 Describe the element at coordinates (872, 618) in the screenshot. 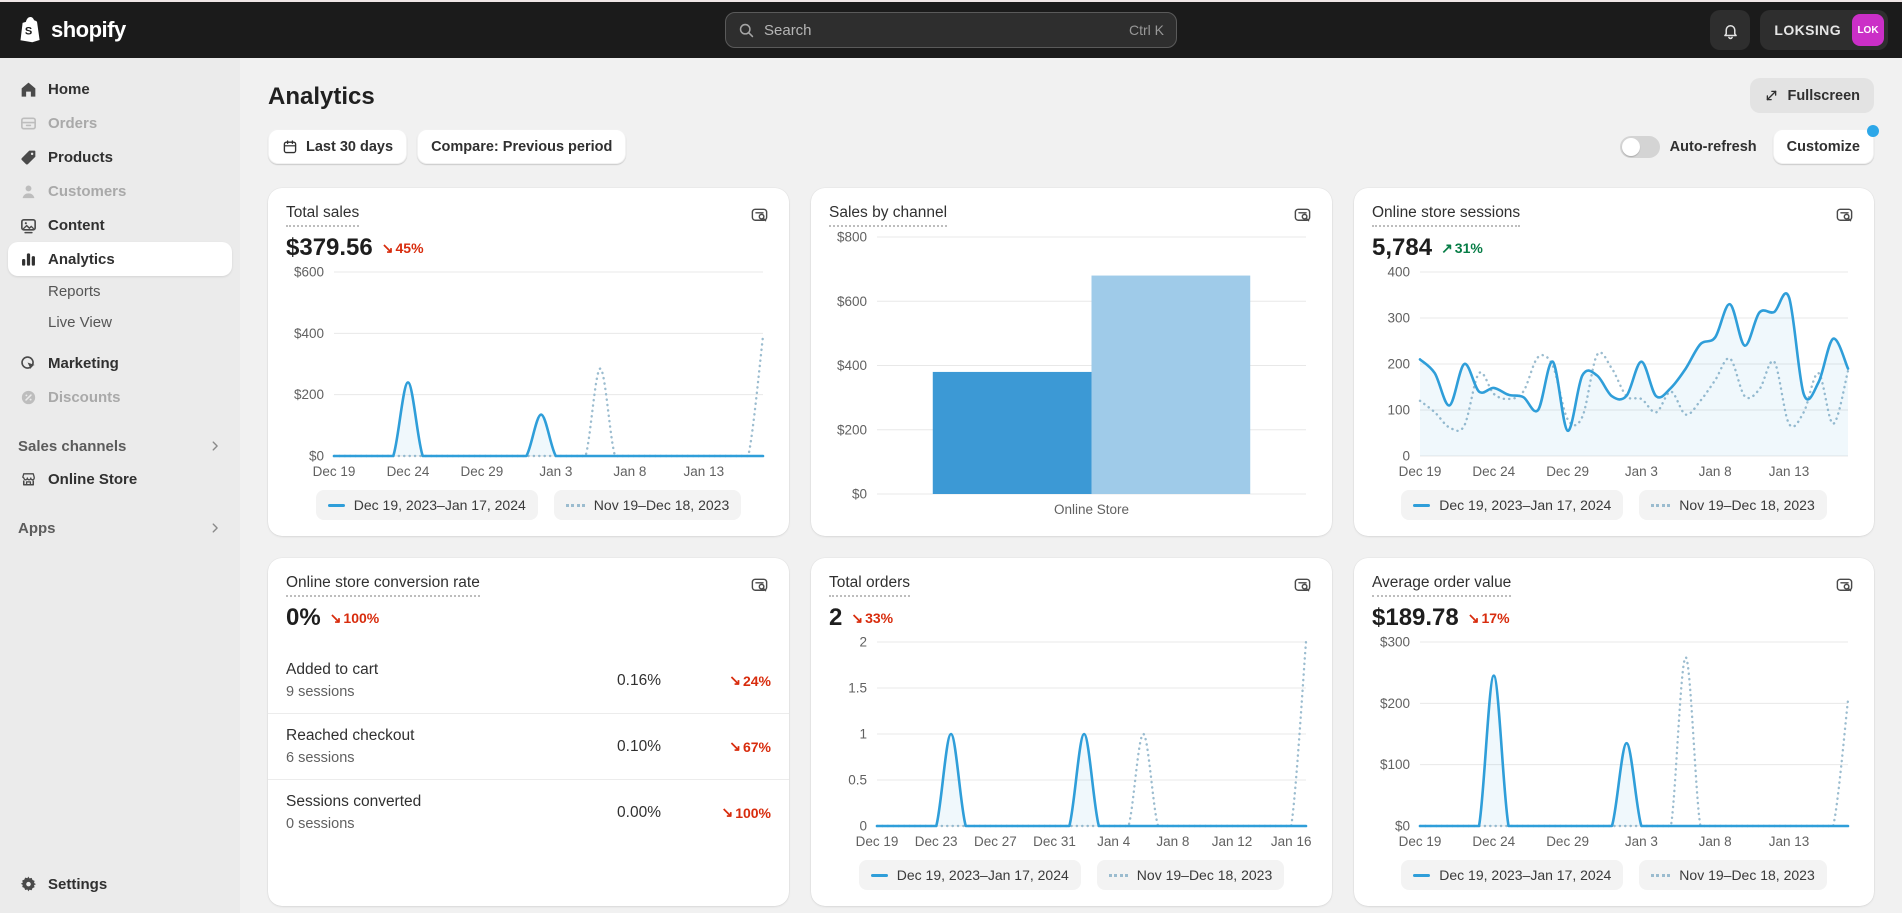

I see `delta-badge: ↘ 33%` at that location.